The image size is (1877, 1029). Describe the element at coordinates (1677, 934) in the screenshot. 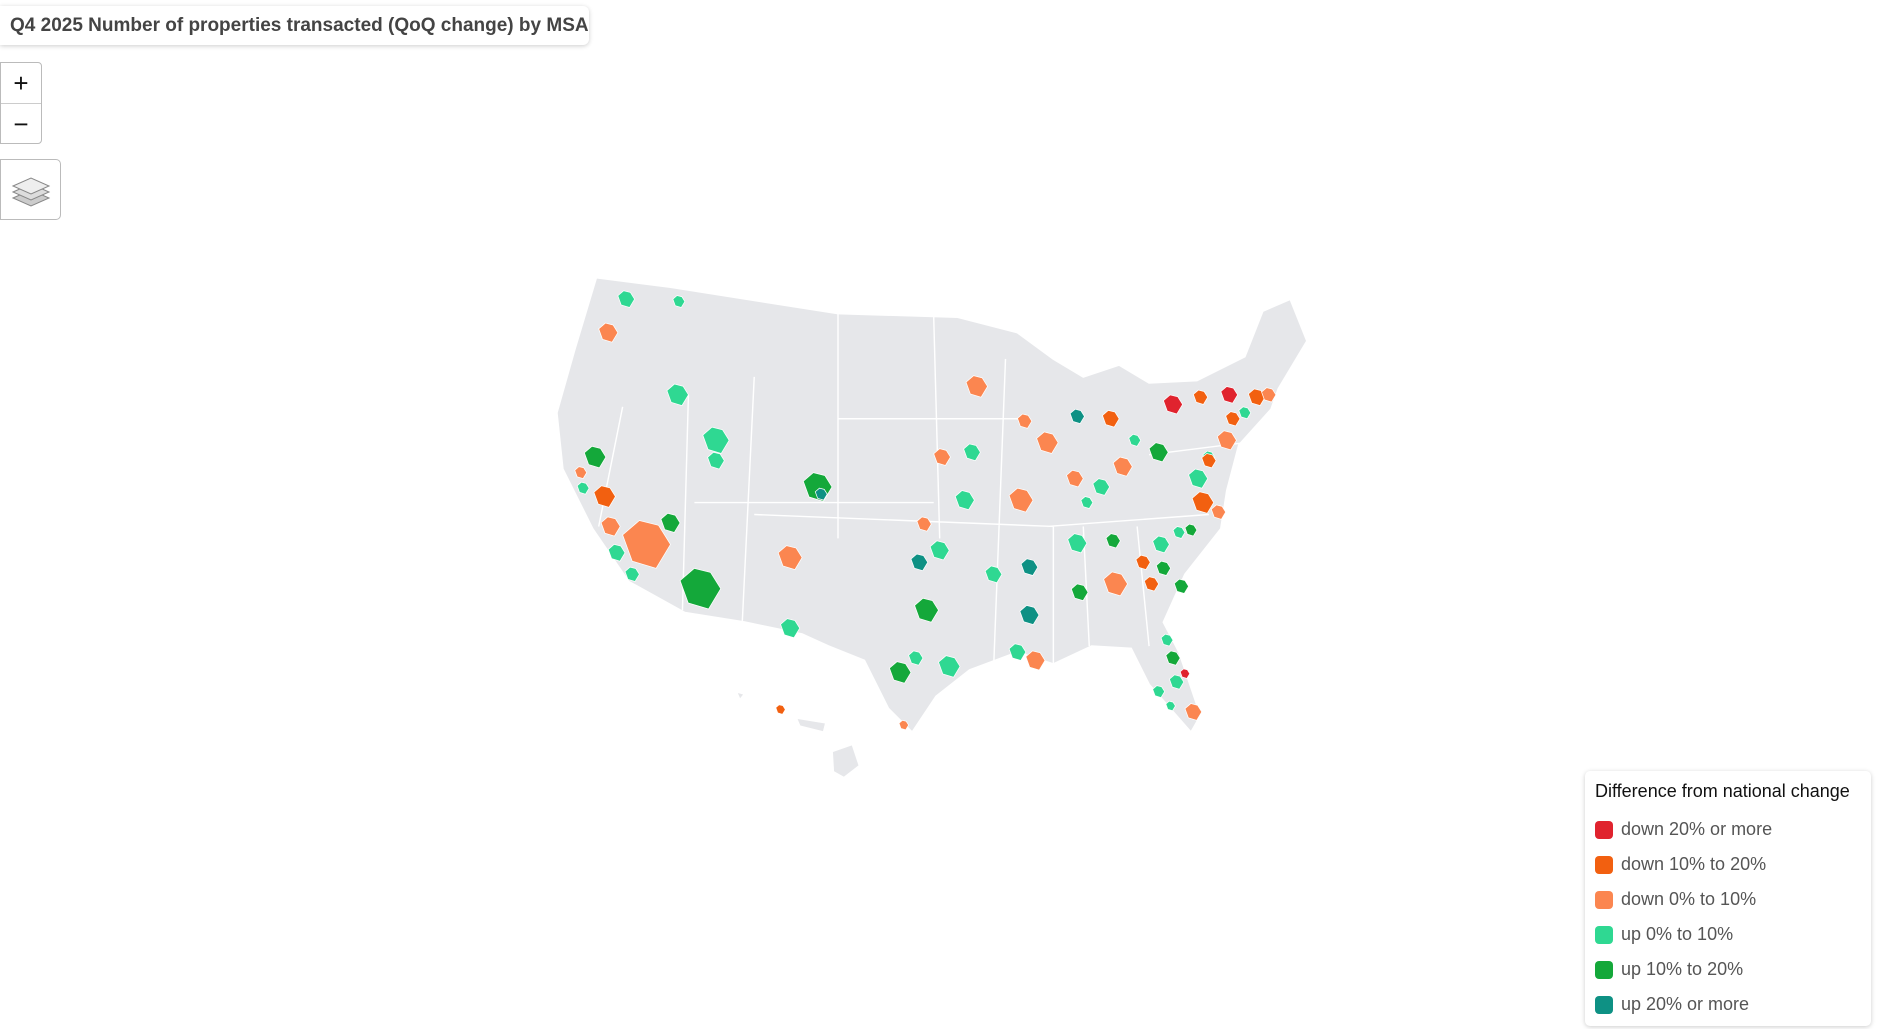

I see `legend-label: up 0% to 10%` at that location.